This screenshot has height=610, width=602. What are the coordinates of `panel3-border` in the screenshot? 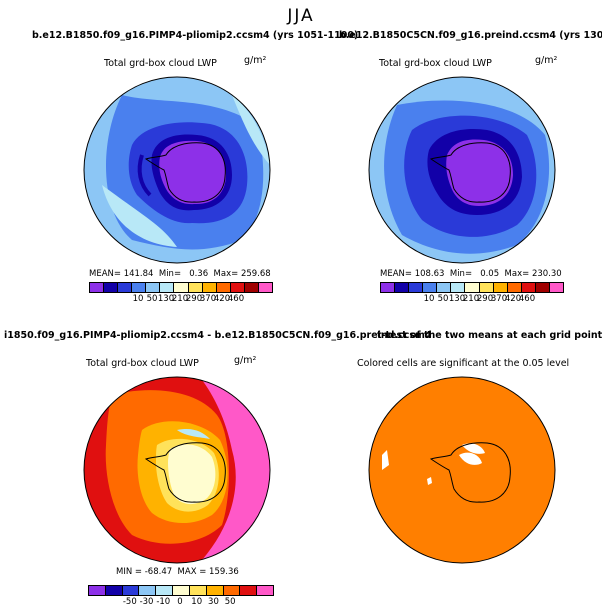 It's located at (177, 470).